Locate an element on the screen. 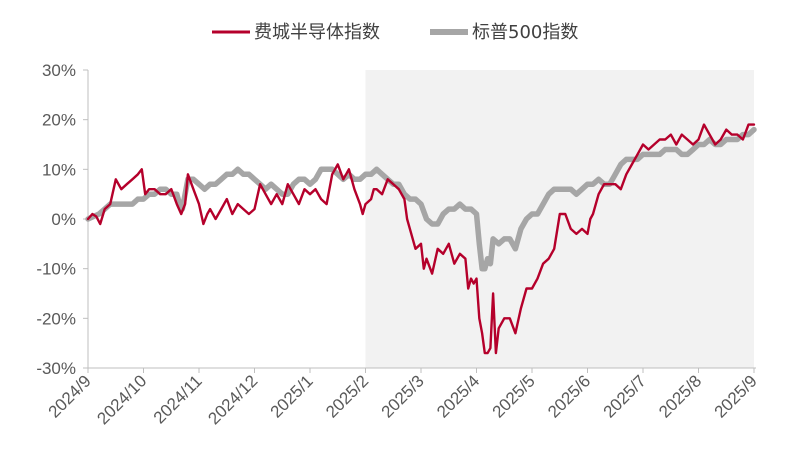 This screenshot has height=468, width=792. x-tick-label: 2024/12 is located at coordinates (232, 399).